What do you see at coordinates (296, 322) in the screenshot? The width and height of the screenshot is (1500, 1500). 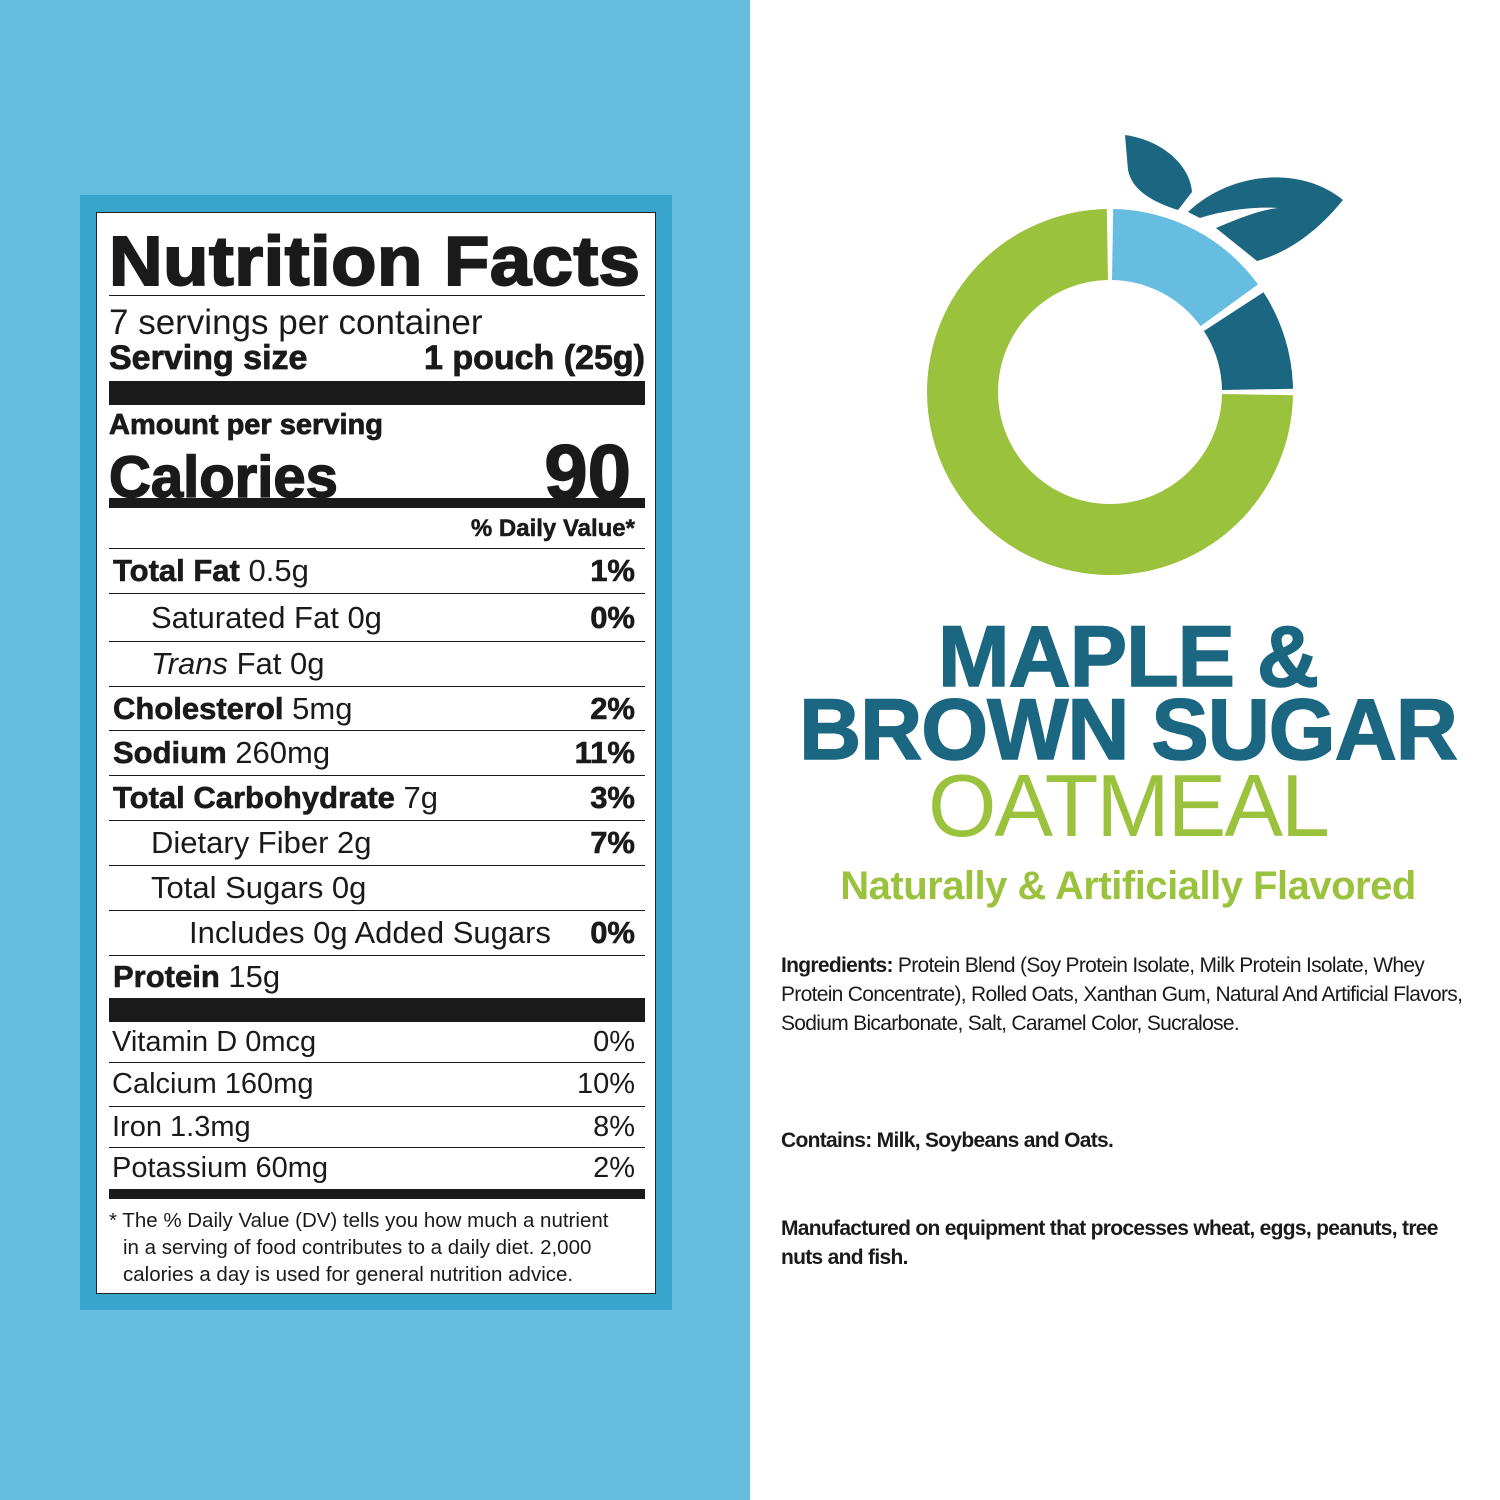 I see `servings-per-container: 7 servings per container` at bounding box center [296, 322].